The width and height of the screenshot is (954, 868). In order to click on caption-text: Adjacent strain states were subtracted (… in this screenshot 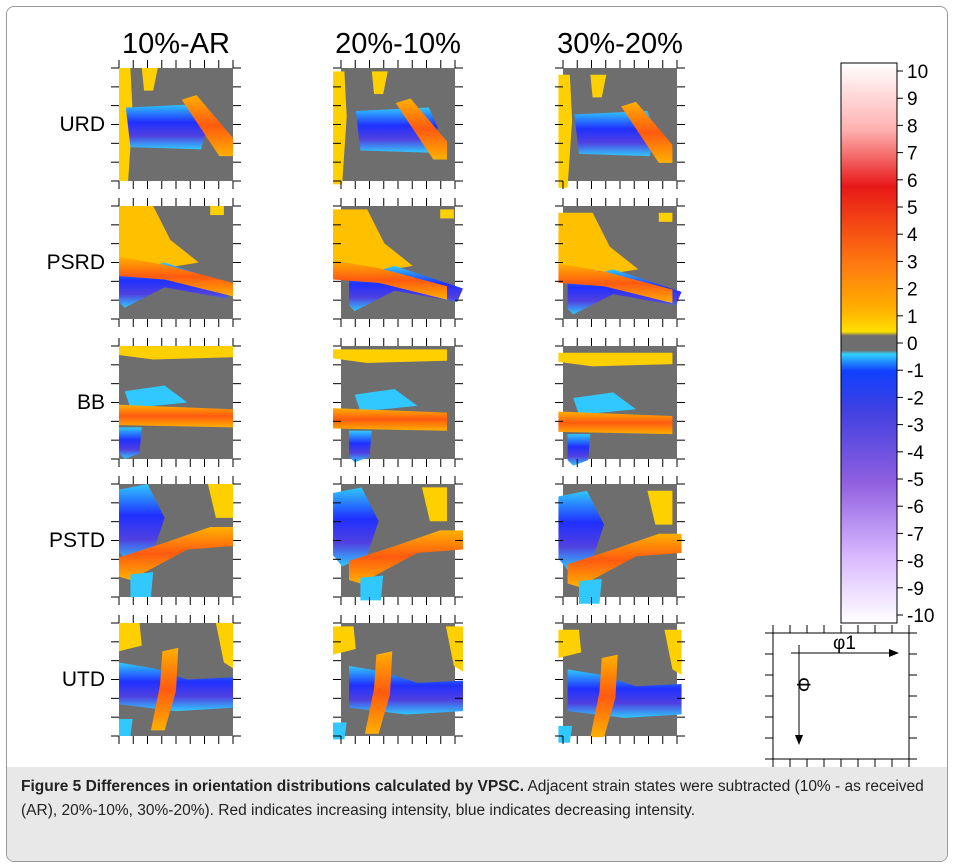, I will do `click(472, 798)`.